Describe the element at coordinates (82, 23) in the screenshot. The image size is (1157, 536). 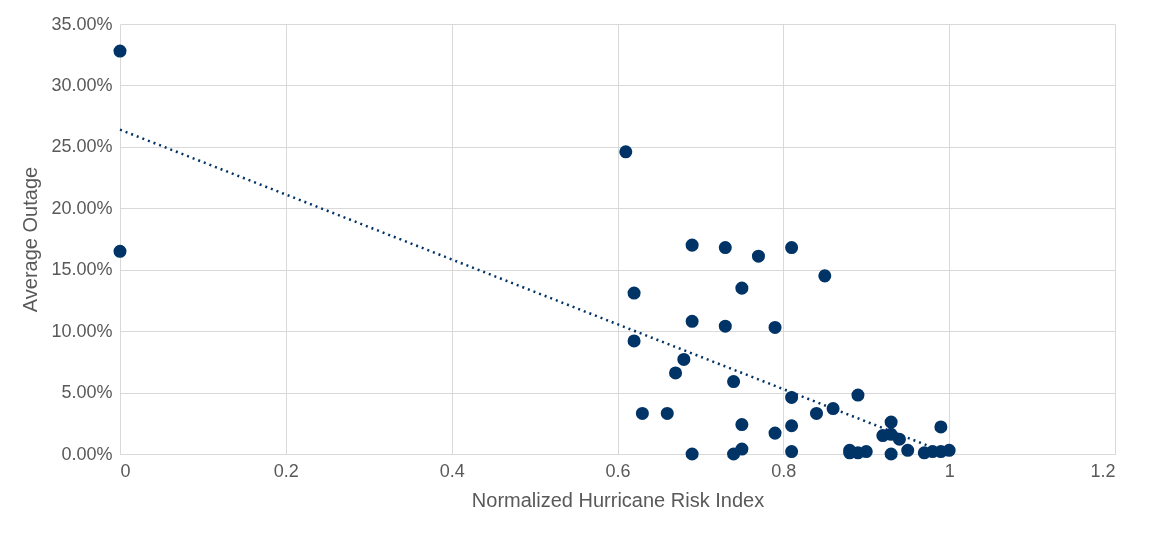
I see `y-tick-label: 35.00%` at that location.